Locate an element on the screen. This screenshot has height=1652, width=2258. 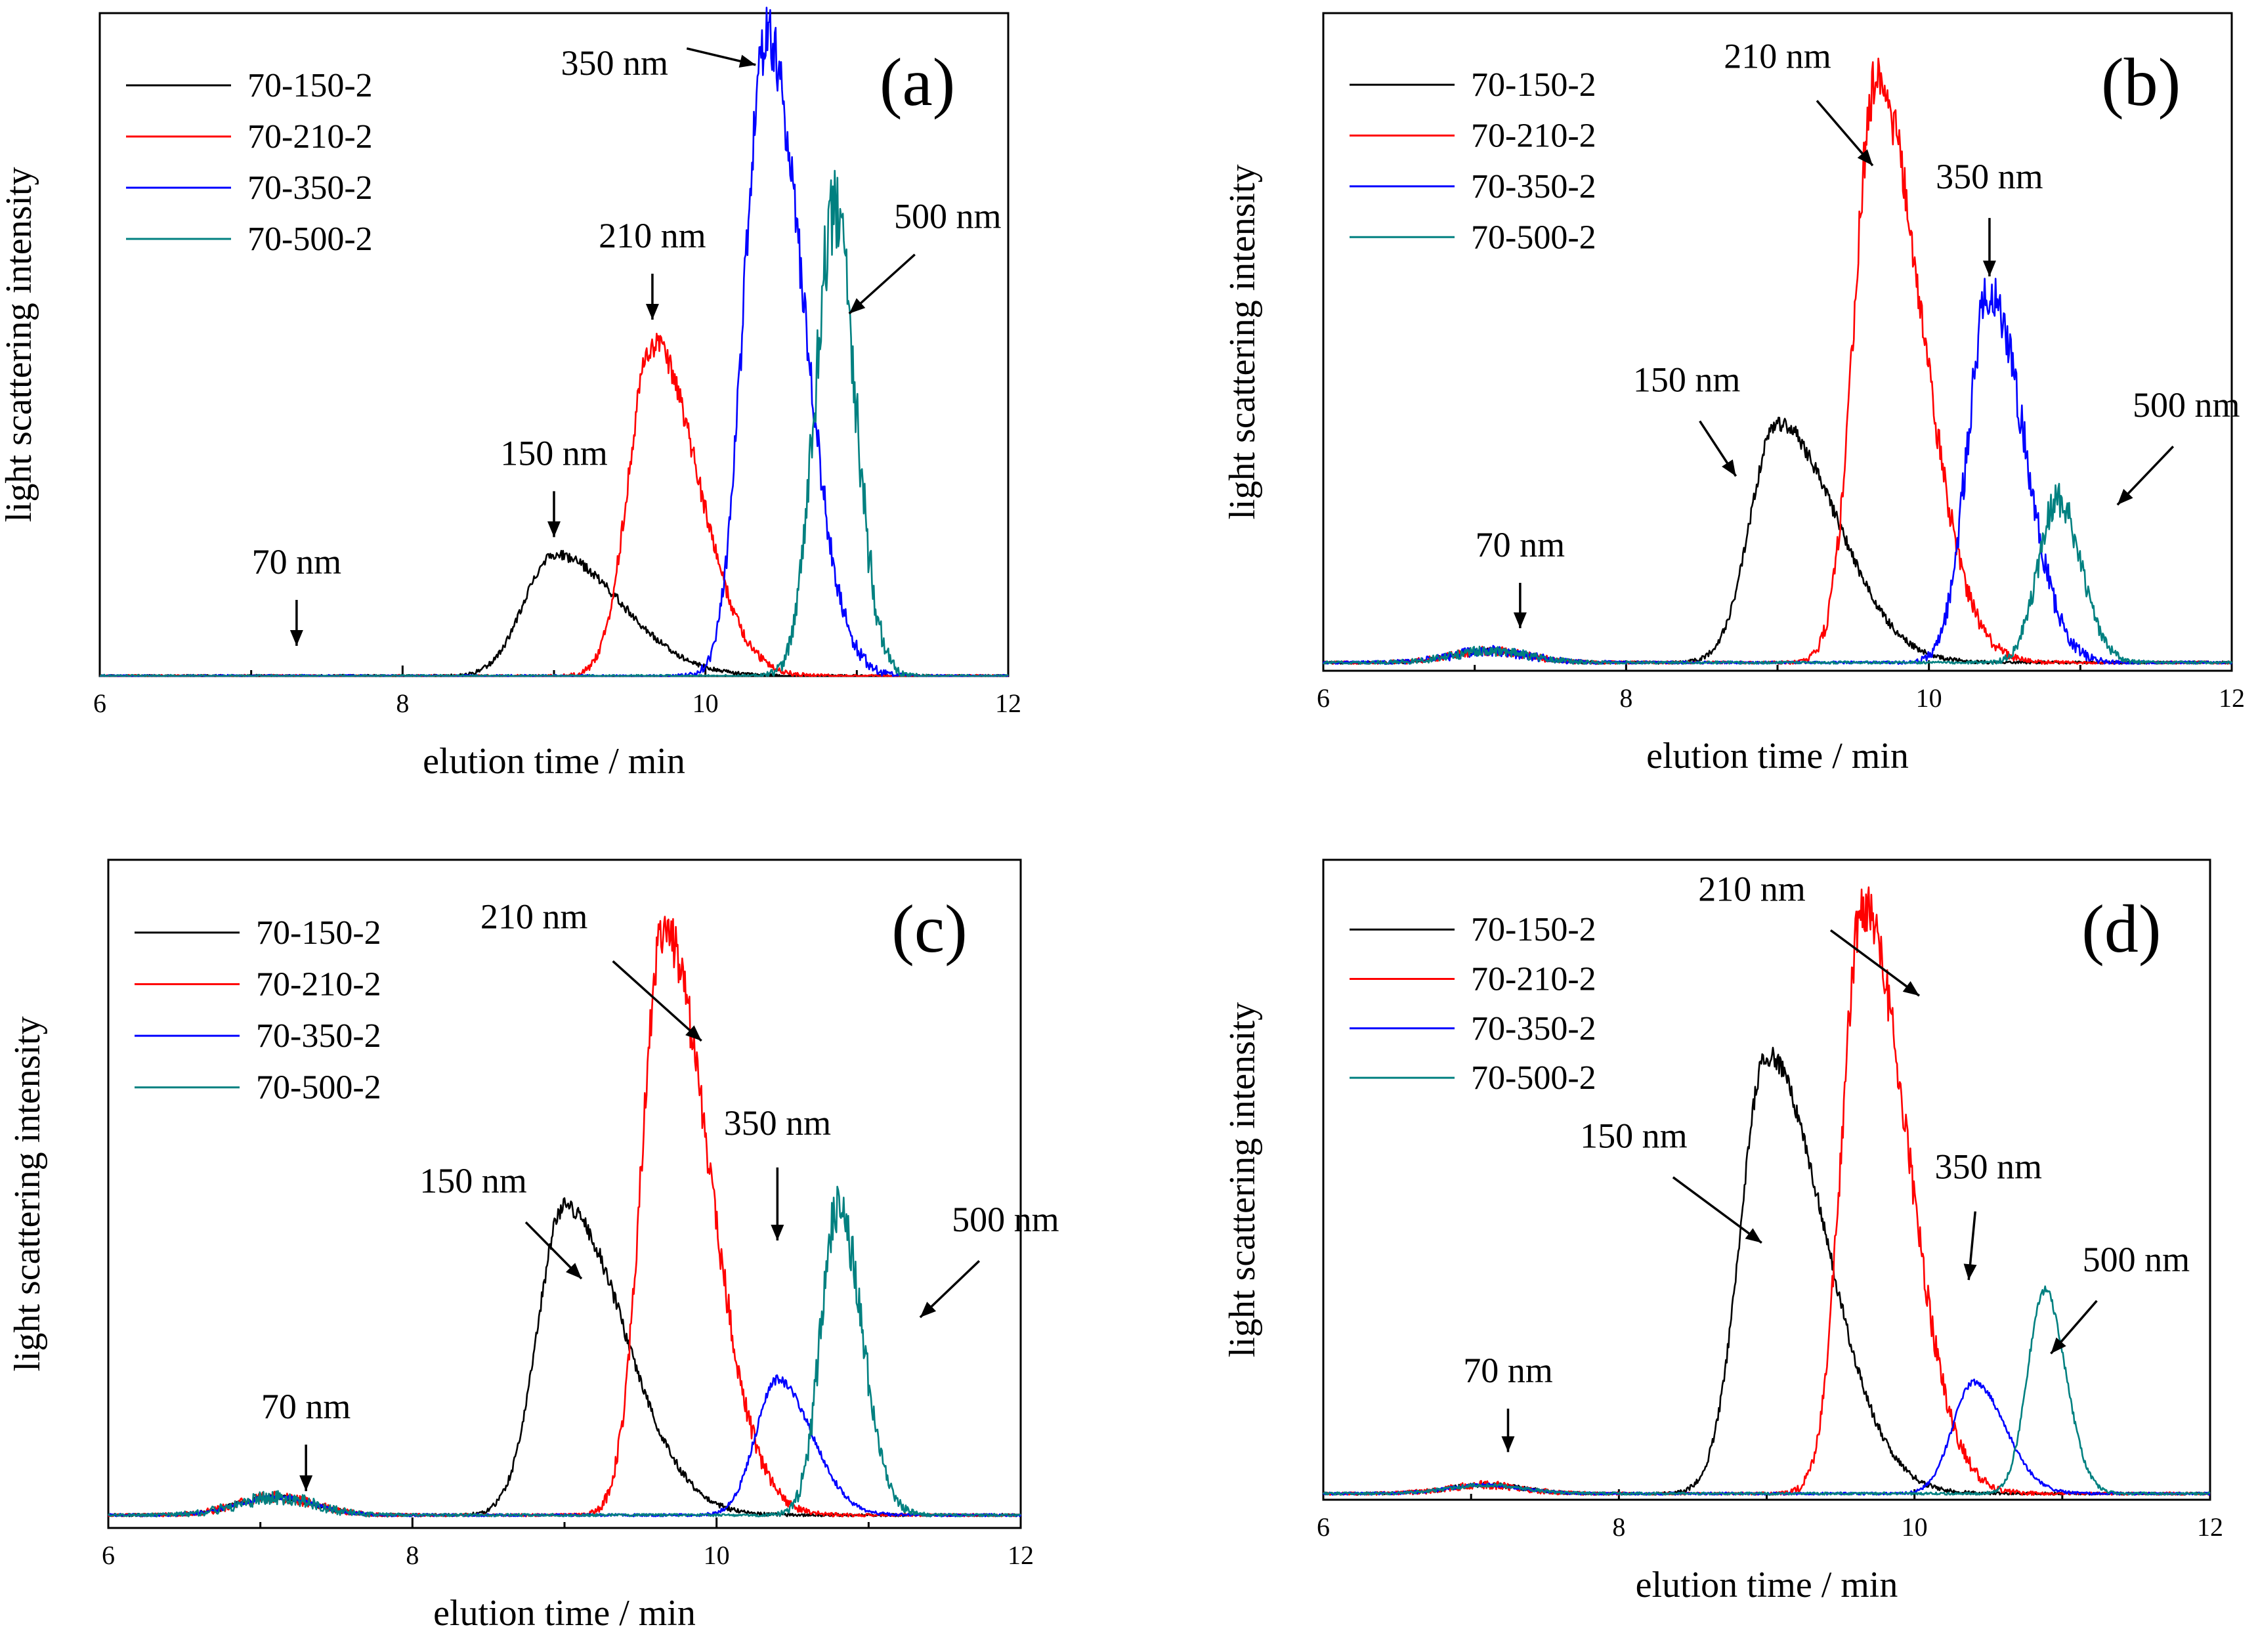
panel-label: (d) is located at coordinates (2121, 929).